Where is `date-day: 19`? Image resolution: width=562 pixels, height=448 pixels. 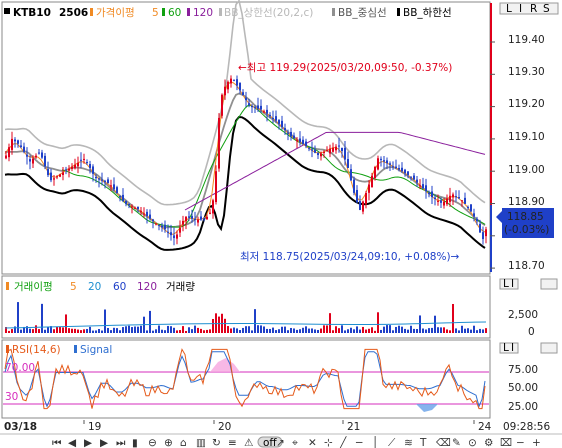
date-day: 19 is located at coordinates (94, 427).